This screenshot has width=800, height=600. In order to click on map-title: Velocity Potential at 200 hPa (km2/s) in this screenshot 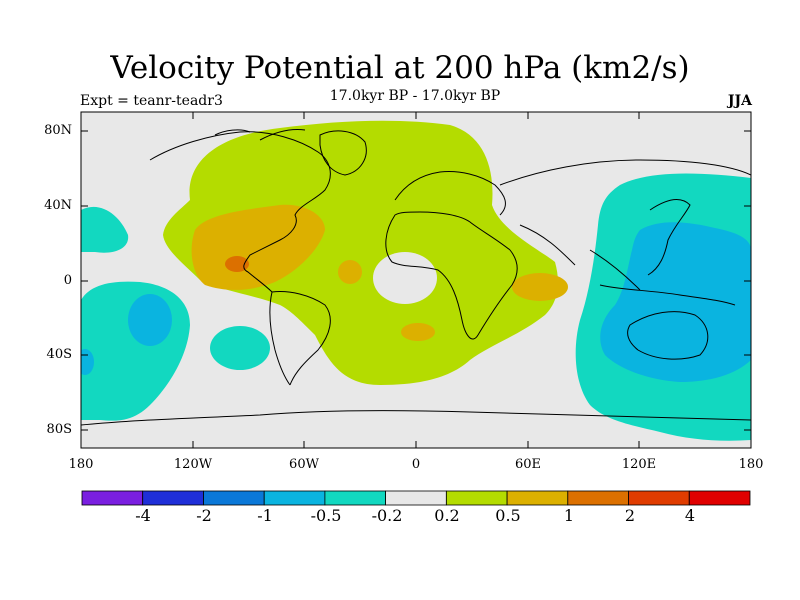, I will do `click(400, 68)`.